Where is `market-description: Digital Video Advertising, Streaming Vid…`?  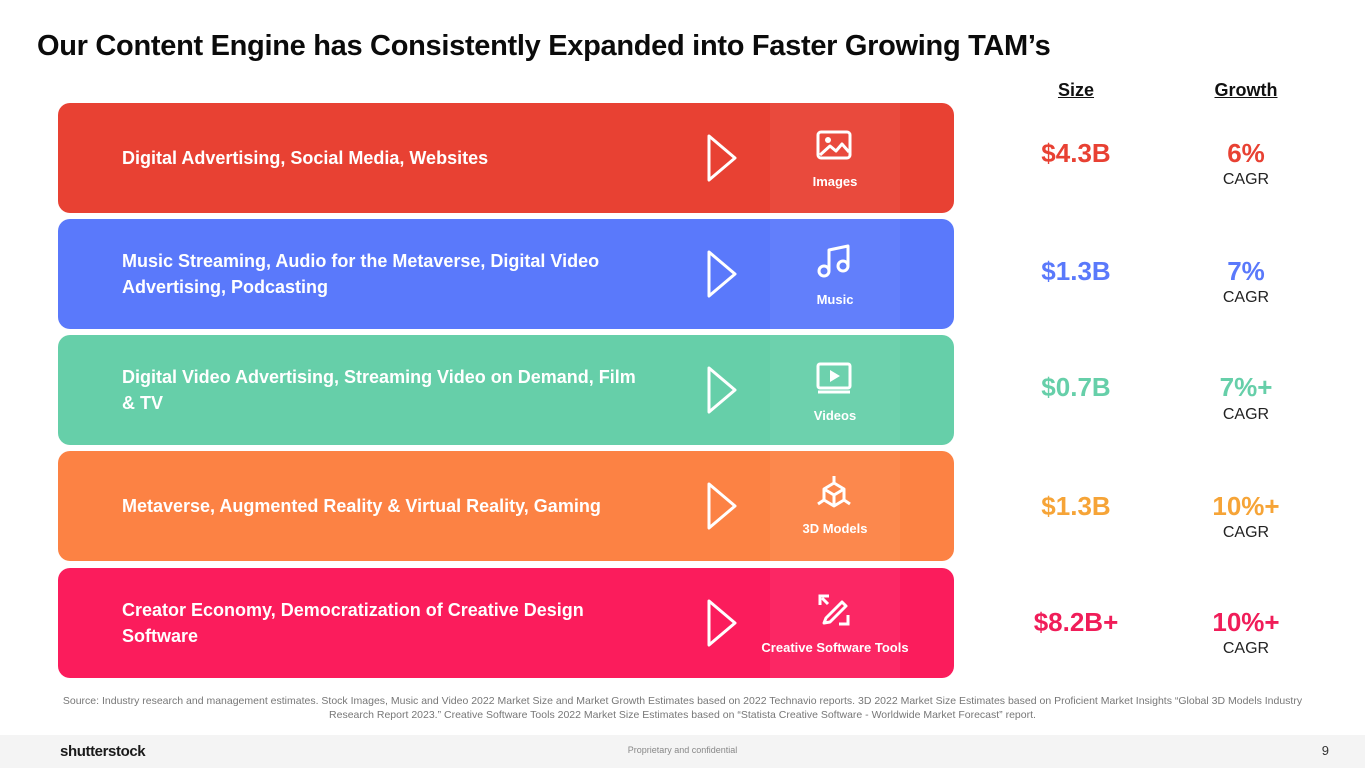 market-description: Digital Video Advertising, Streaming Vid… is located at coordinates (379, 390).